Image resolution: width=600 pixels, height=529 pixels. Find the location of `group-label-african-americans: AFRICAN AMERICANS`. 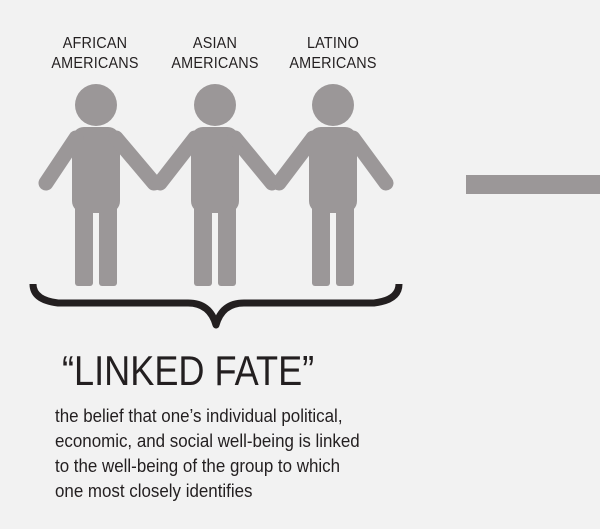

group-label-african-americans: AFRICAN AMERICANS is located at coordinates (95, 54).